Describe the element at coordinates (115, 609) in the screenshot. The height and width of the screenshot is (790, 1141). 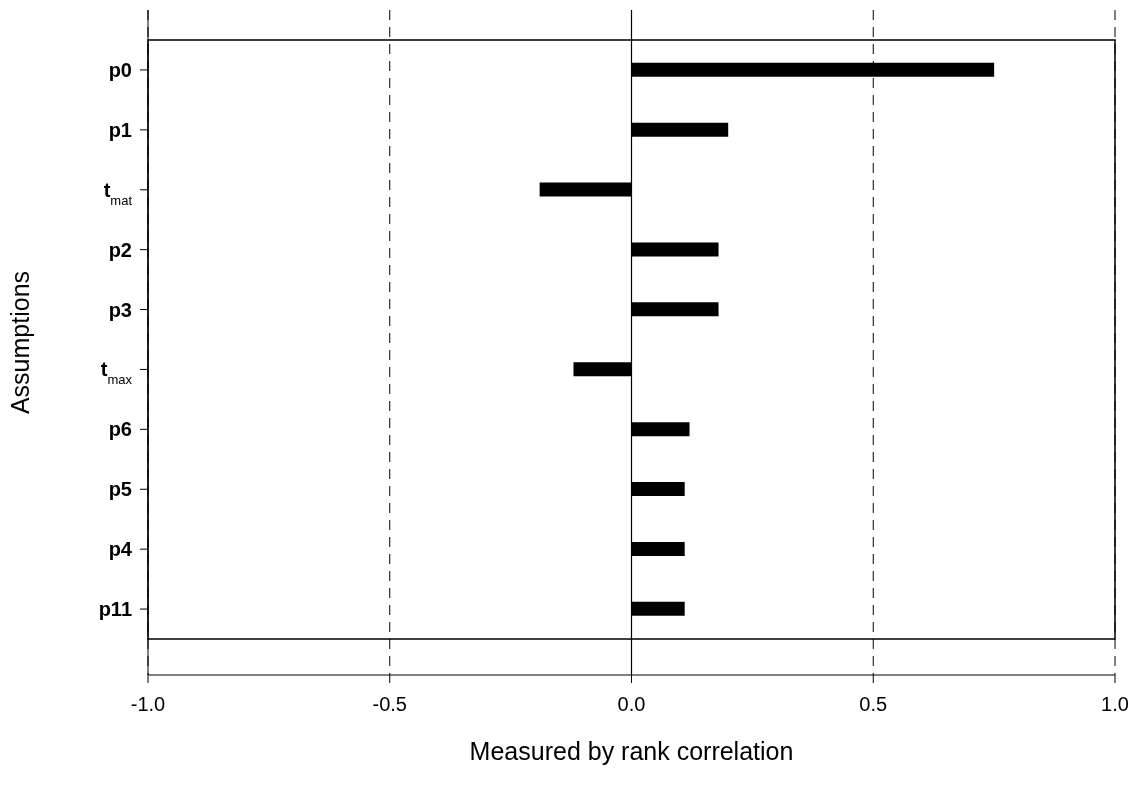
I see `y-tick-label: p11` at that location.